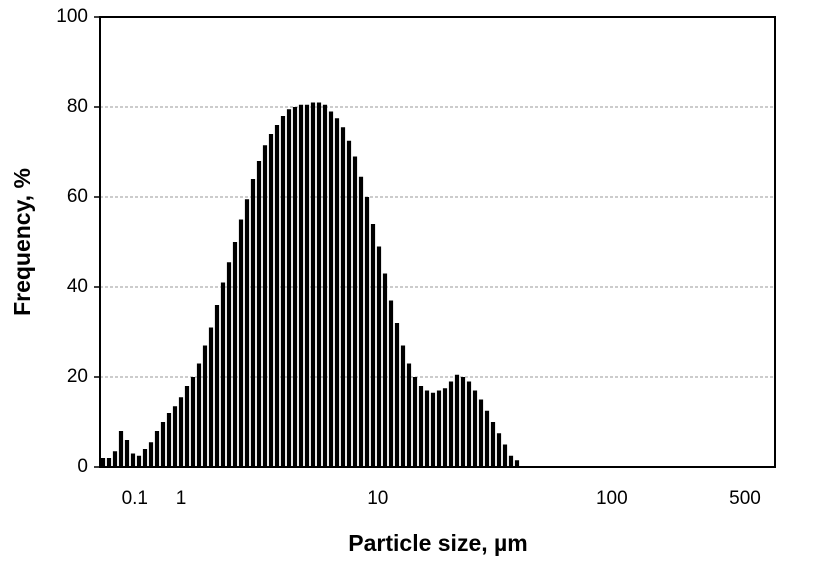 This screenshot has height=571, width=827. I want to click on x-axis-label: Particle size, µm, so click(437, 543).